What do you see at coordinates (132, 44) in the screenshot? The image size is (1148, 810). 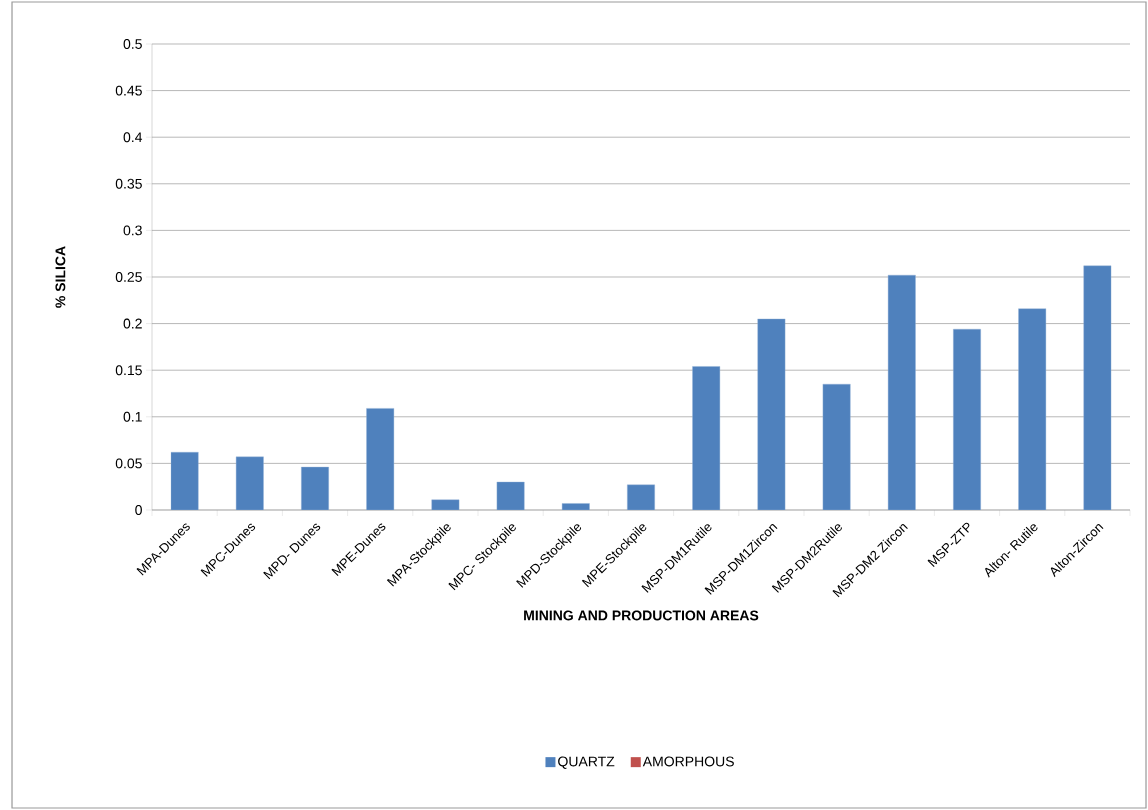 I see `y-tick-label: 0.5` at bounding box center [132, 44].